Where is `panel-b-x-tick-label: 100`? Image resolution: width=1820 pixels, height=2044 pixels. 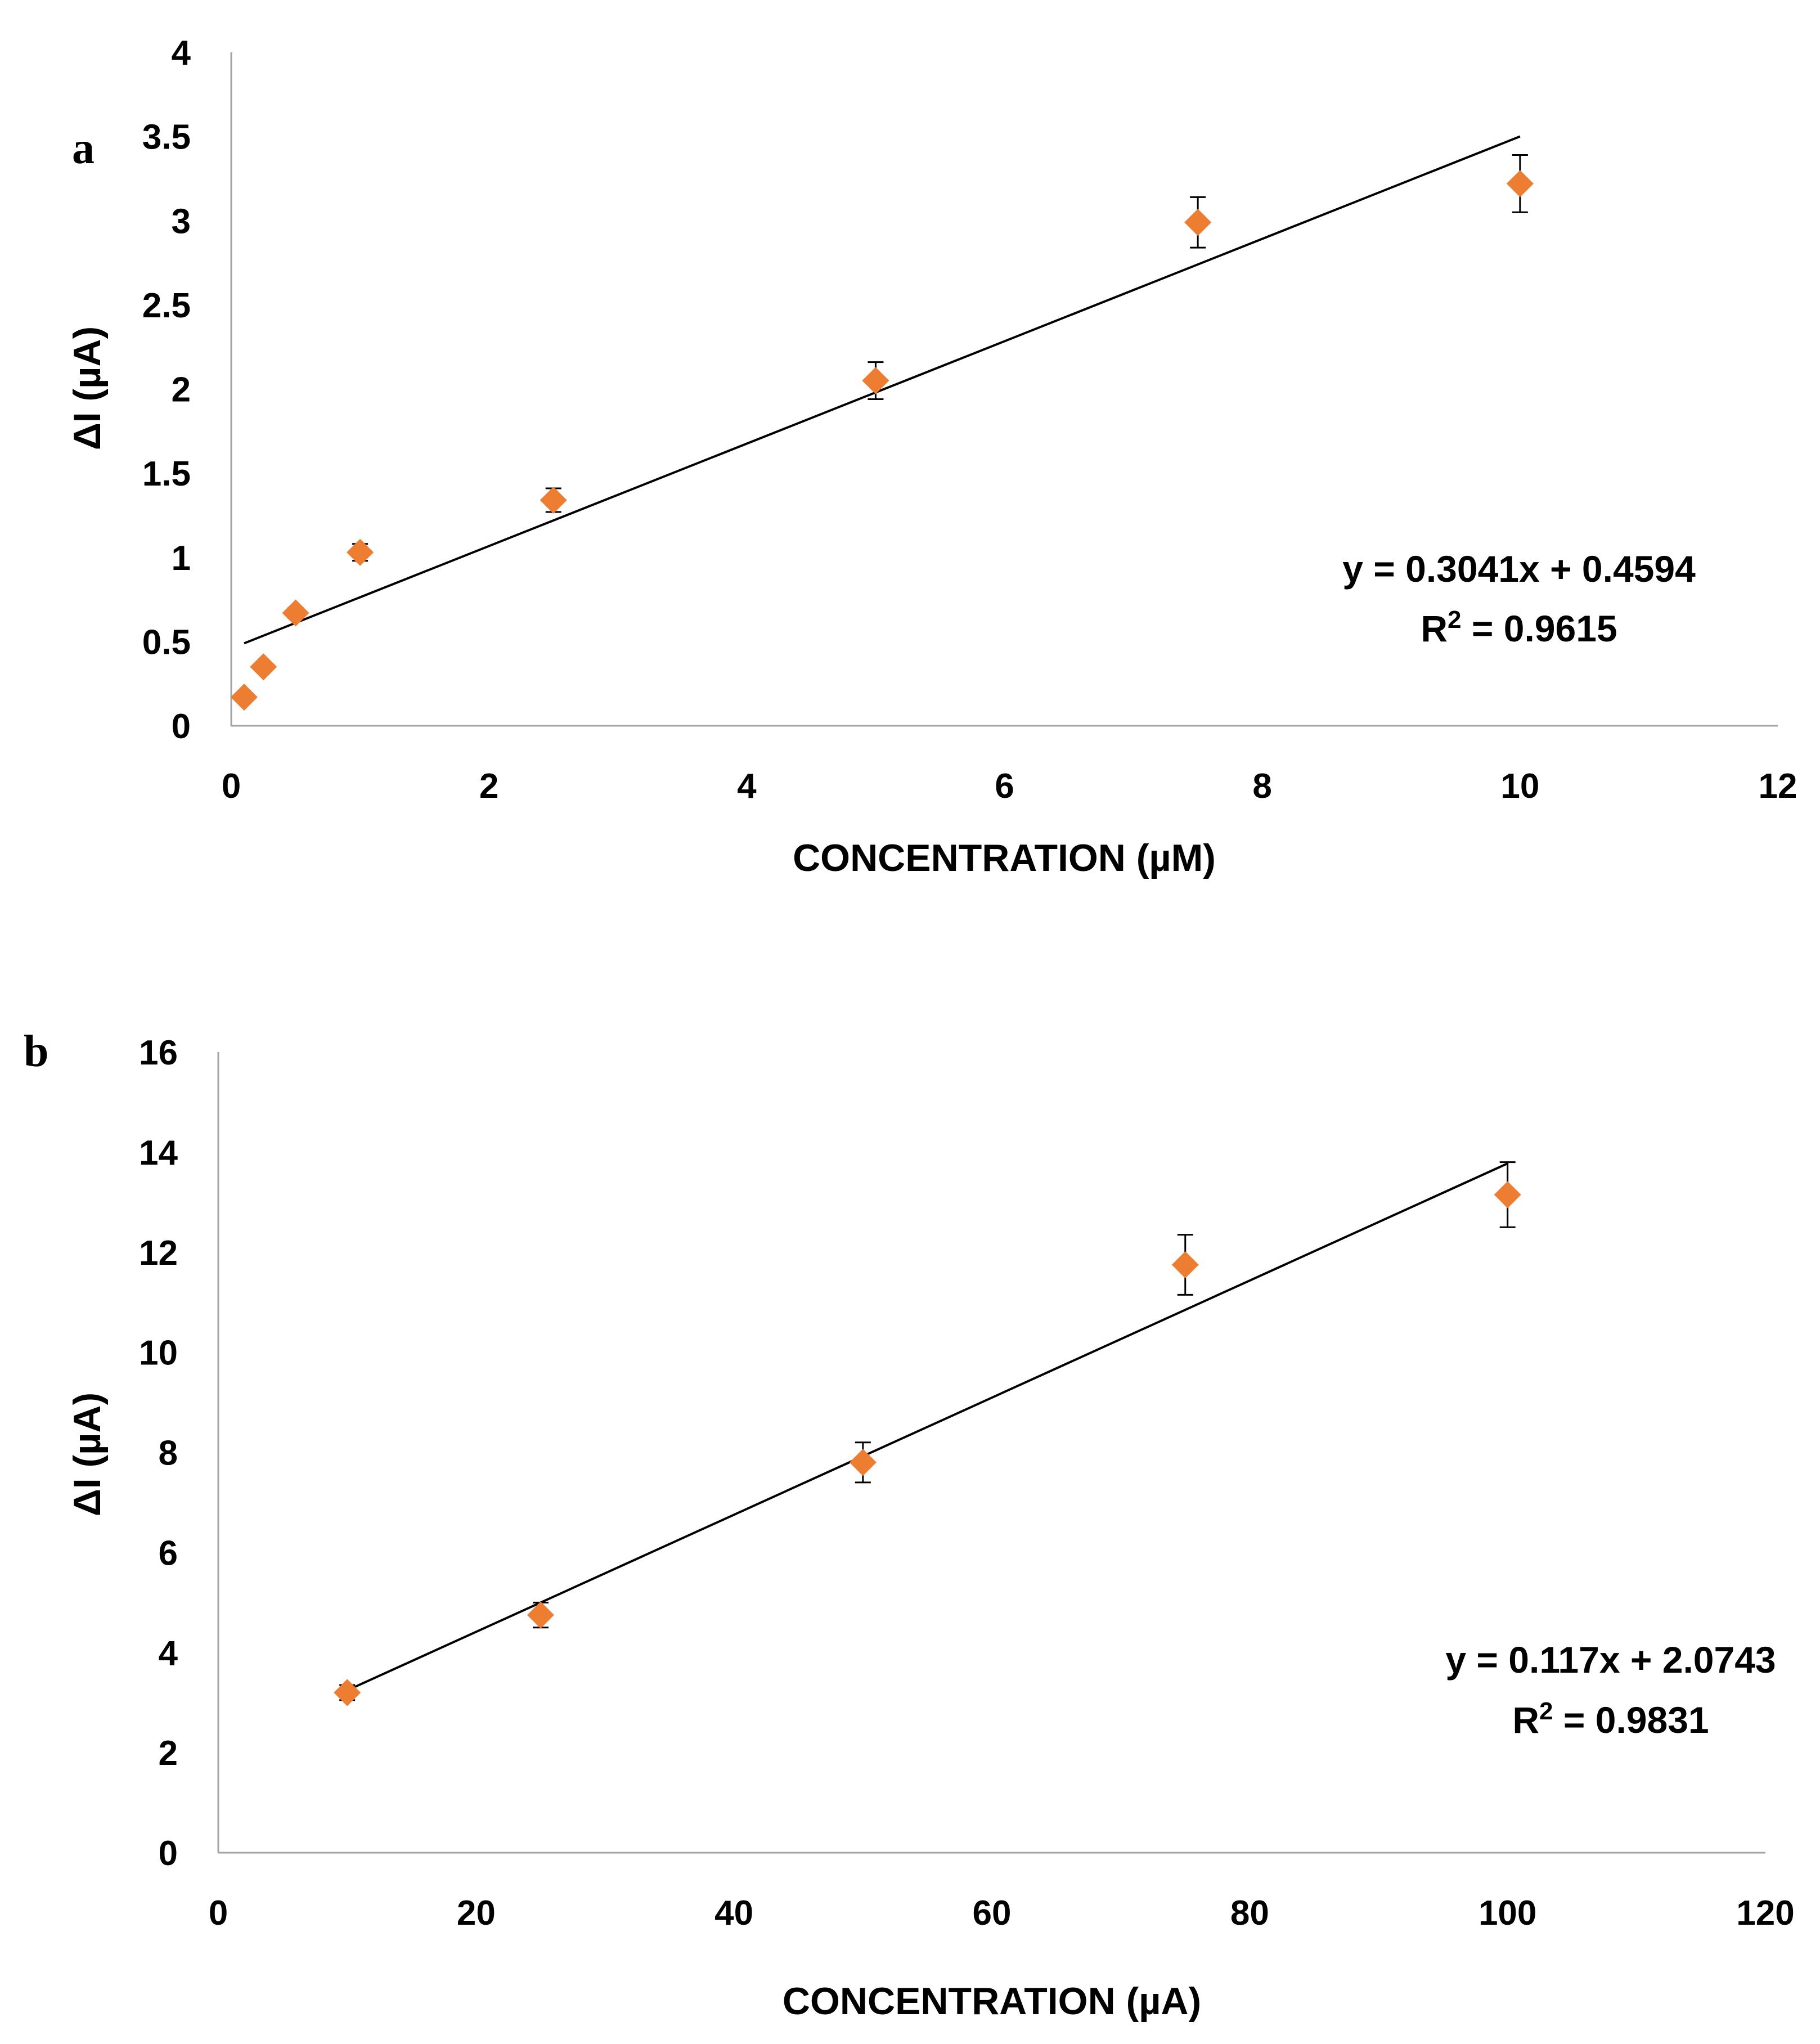
panel-b-x-tick-label: 100 is located at coordinates (1507, 1914).